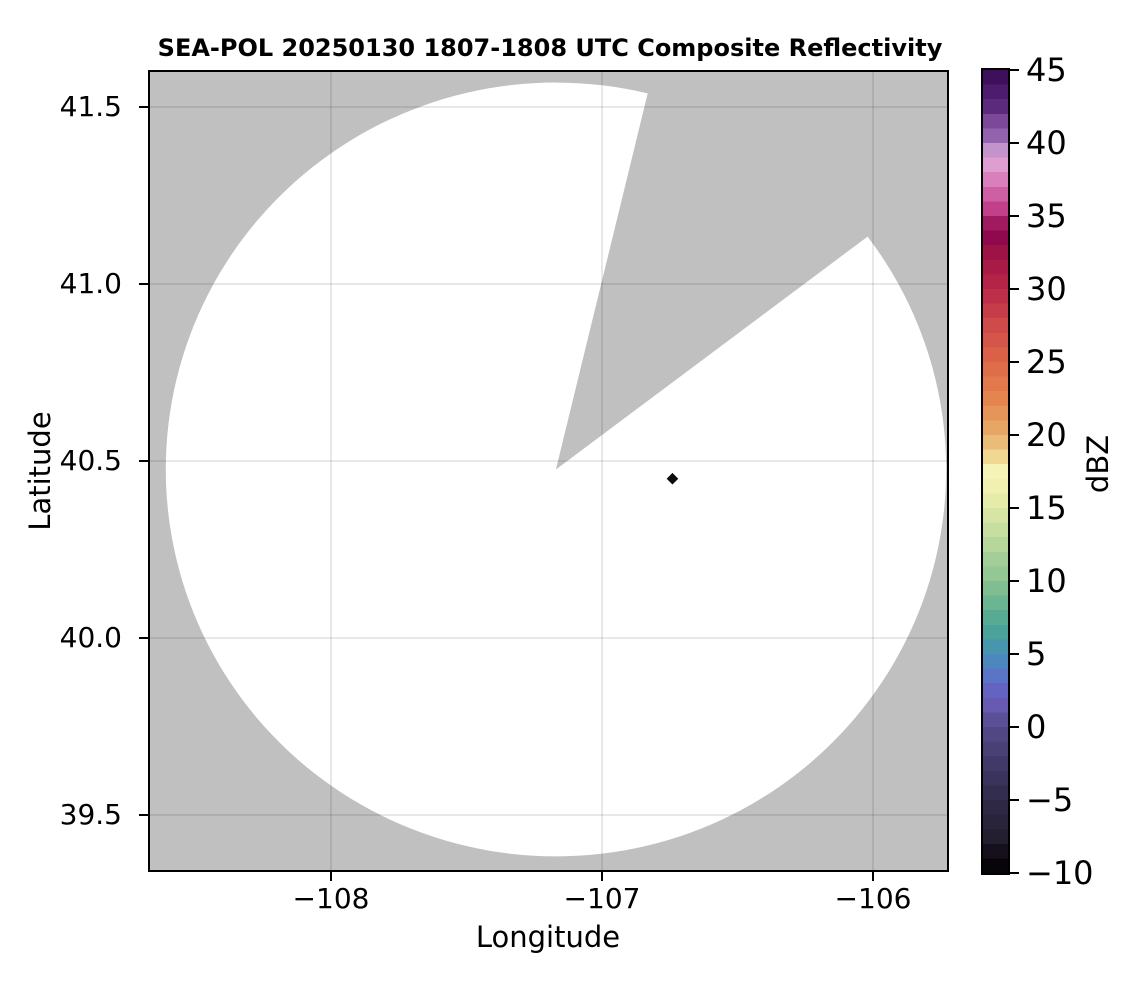 This screenshot has height=990, width=1146. What do you see at coordinates (1060, 873) in the screenshot?
I see `colorbar-tick-label: −10` at bounding box center [1060, 873].